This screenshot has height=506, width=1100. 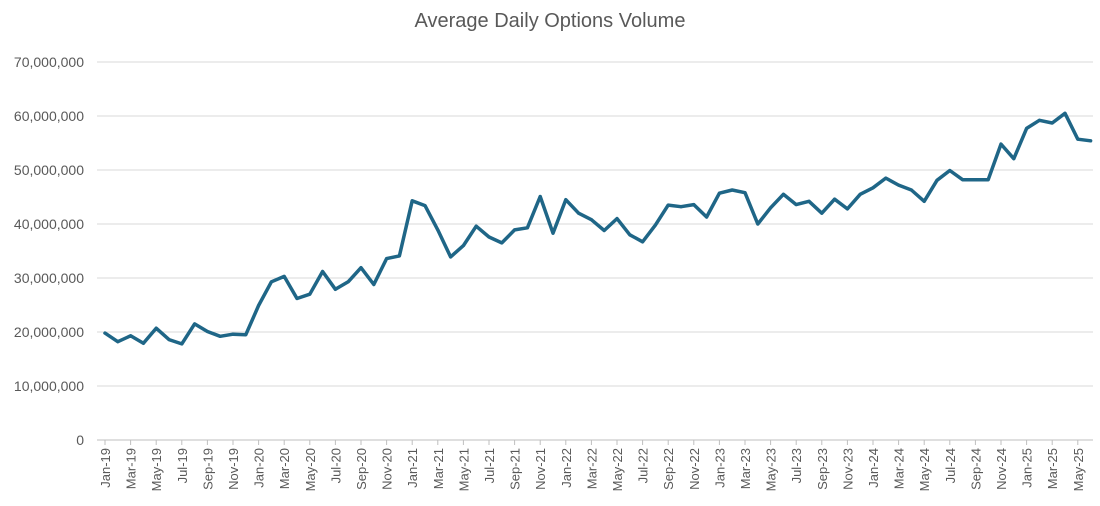 I want to click on y-tick-label: 10,000,000, so click(x=49, y=386).